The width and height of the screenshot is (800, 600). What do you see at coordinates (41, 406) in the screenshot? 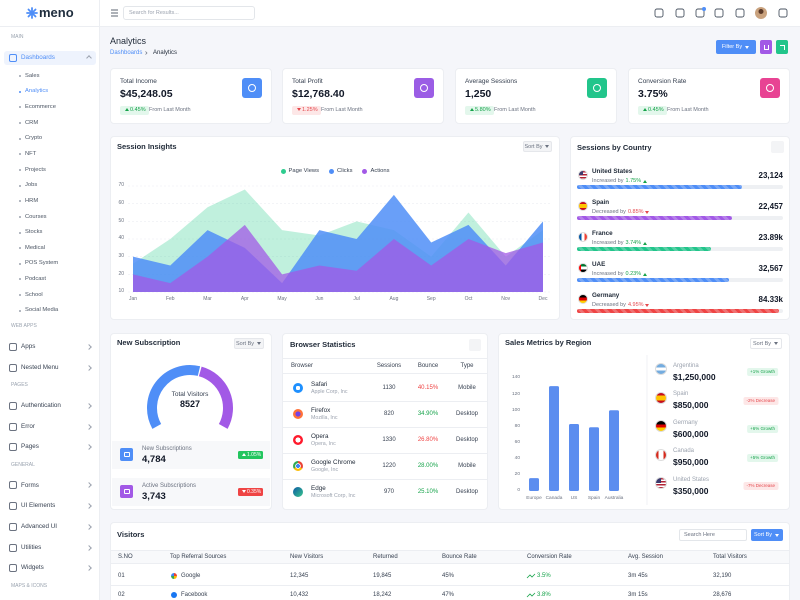
I see `menu-item: Authentication` at bounding box center [41, 406].